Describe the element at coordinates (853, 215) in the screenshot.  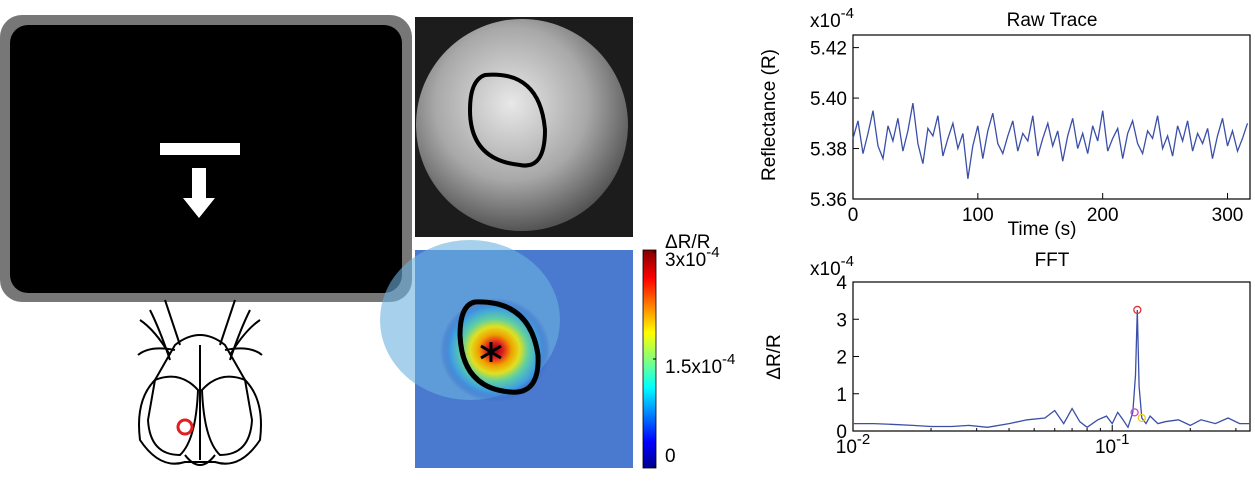
I see `x-tick-label: 0` at that location.